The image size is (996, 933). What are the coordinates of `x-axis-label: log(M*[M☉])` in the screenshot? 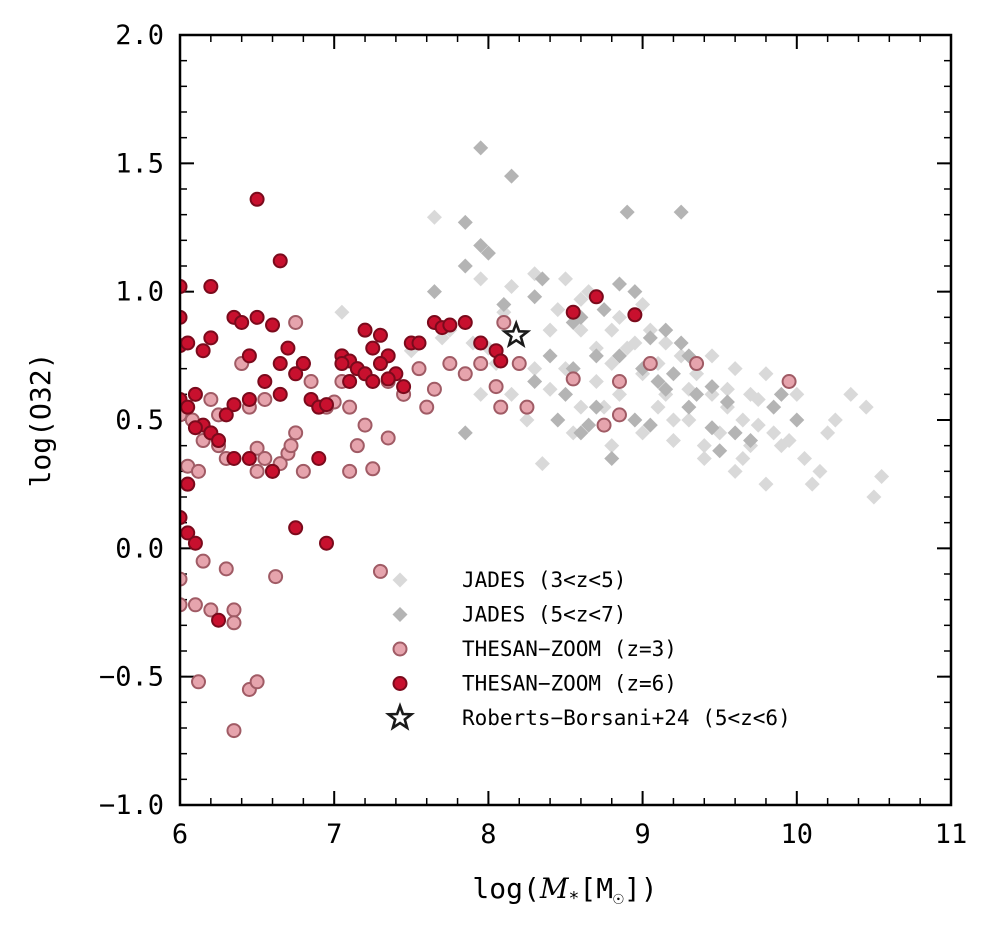 It's located at (564, 890).